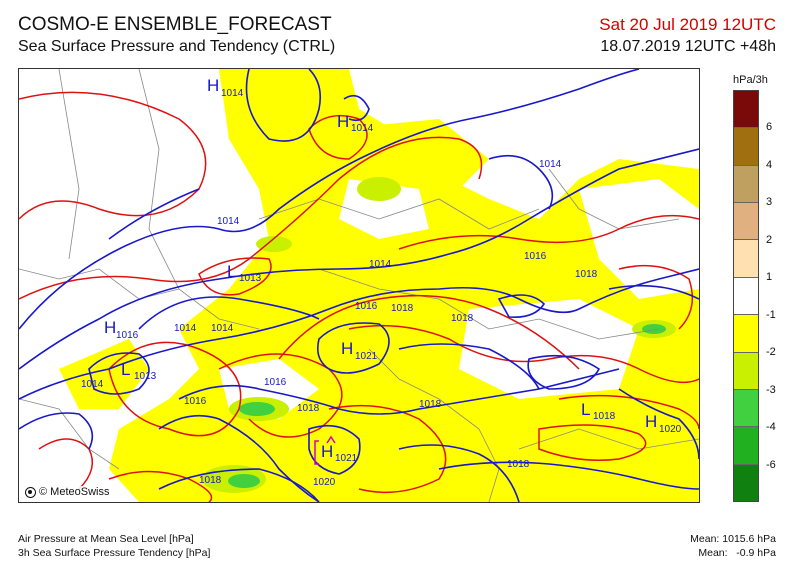 The width and height of the screenshot is (800, 576). What do you see at coordinates (769, 164) in the screenshot?
I see `legend-tick-label: 4` at bounding box center [769, 164].